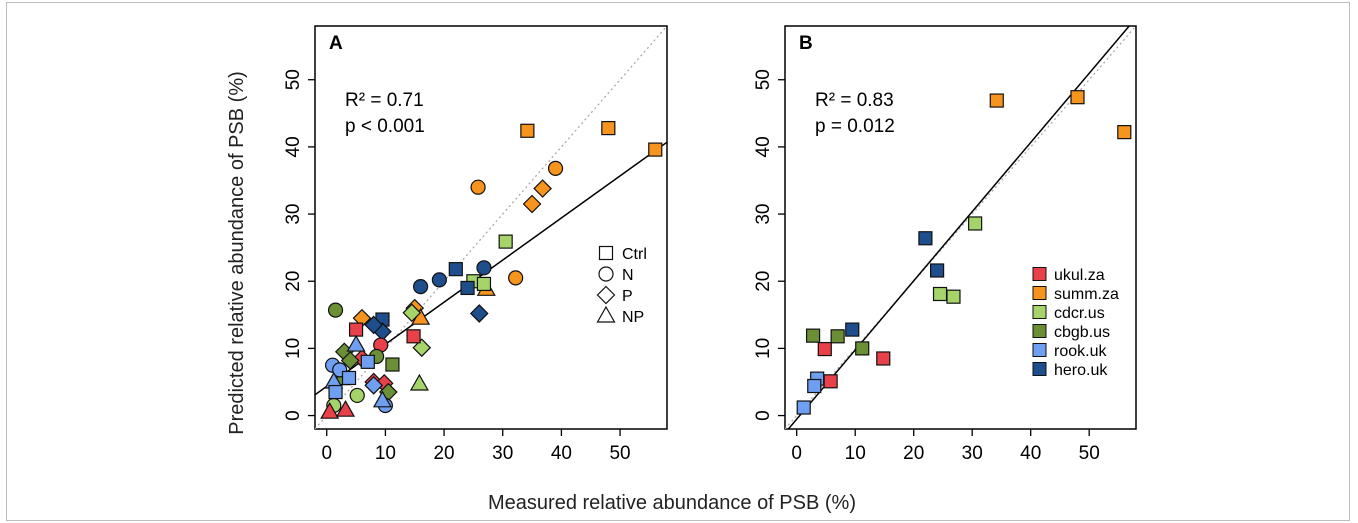  I want to click on data-points, so click(491, 269).